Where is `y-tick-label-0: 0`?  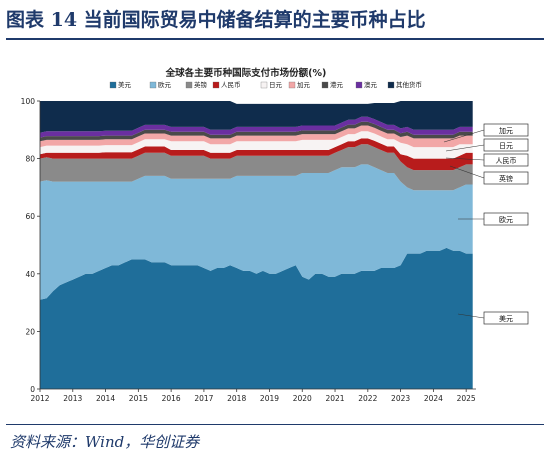 y-tick-label-0: 0 is located at coordinates (32, 389).